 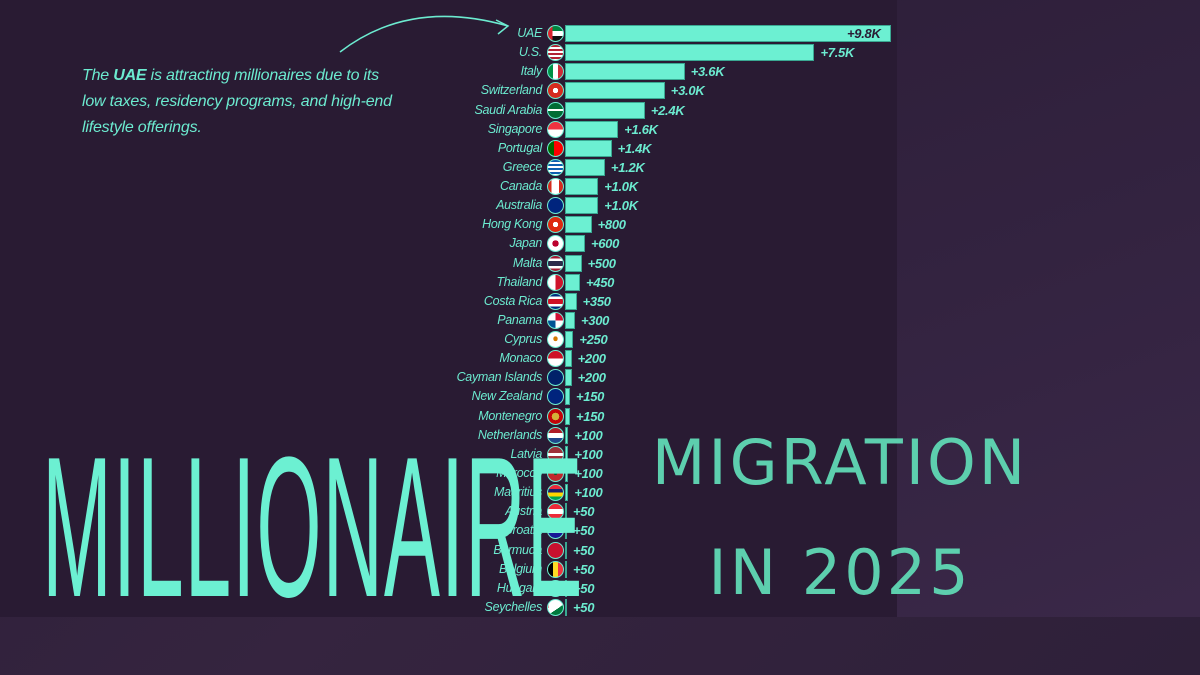 I want to click on bar-label: Panama, so click(x=519, y=319).